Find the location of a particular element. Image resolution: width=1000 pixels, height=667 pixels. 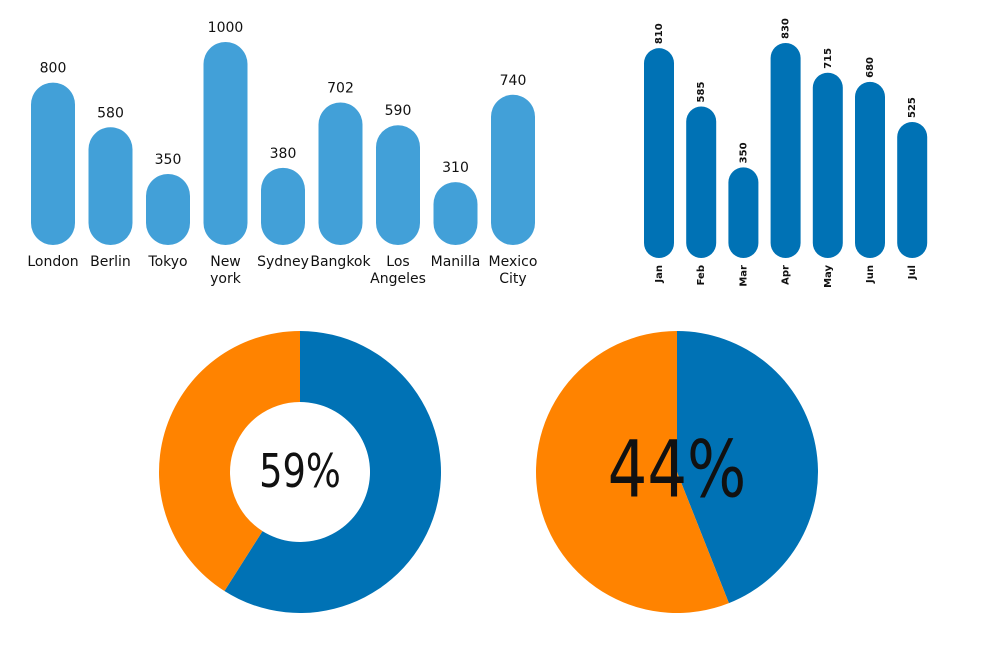

value-label: 585 is located at coordinates (701, 92).